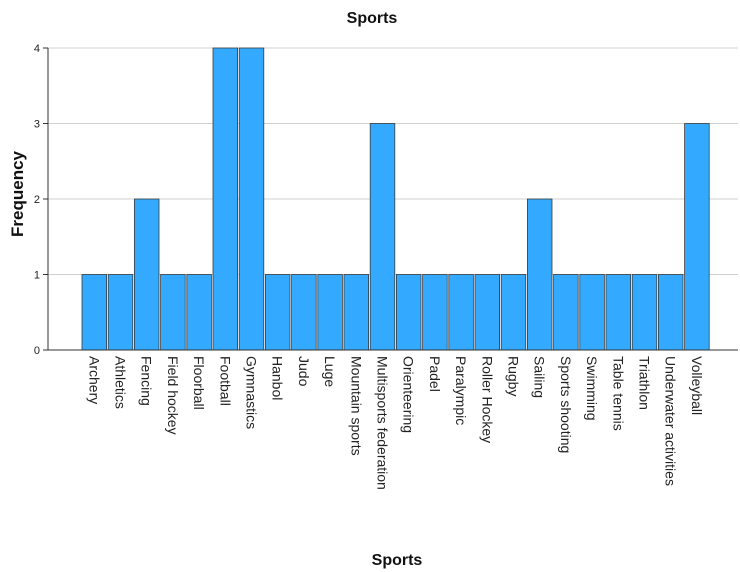 The image size is (740, 572). Describe the element at coordinates (330, 312) in the screenshot. I see `bar-luge` at that location.